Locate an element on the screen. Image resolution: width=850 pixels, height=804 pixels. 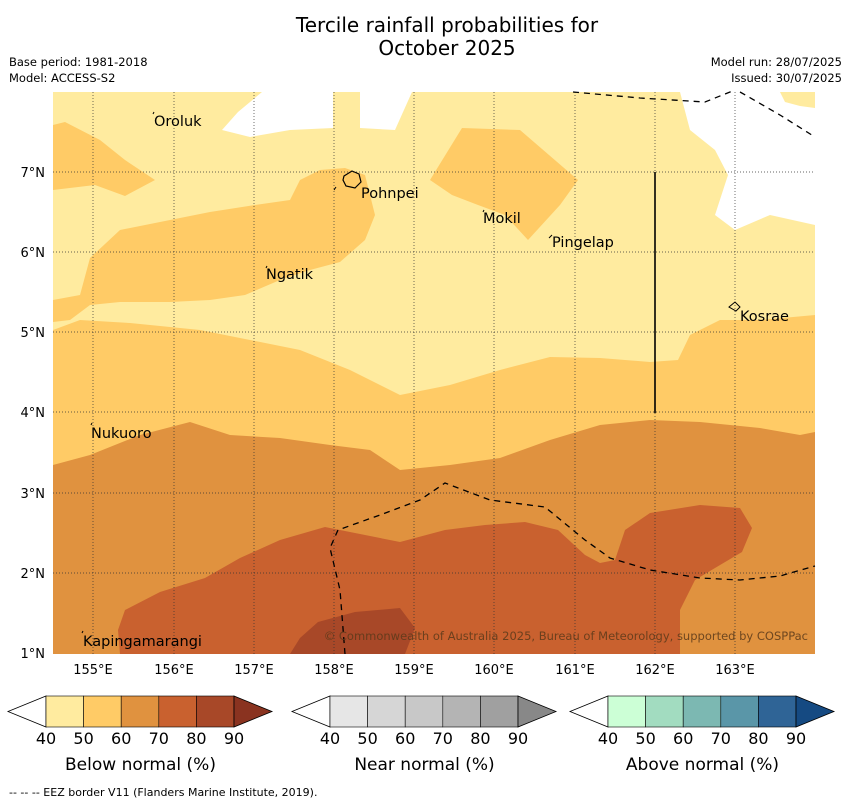
lat-label: 7°N is located at coordinates (33, 173).